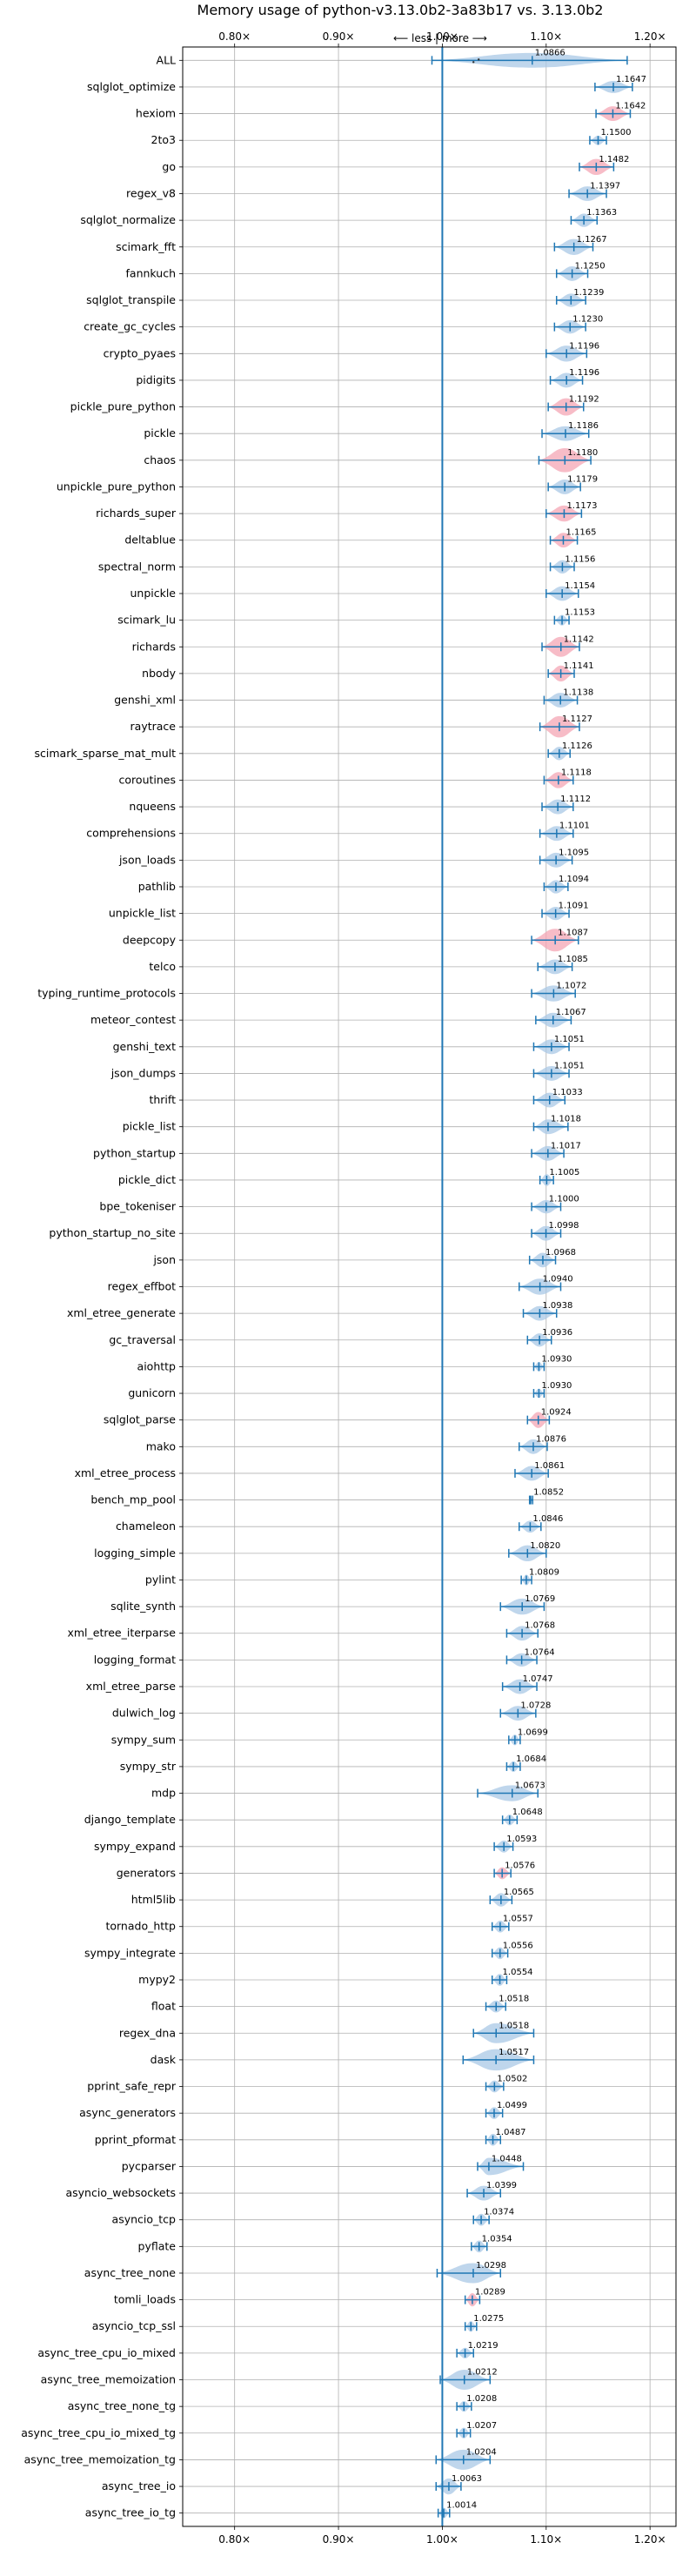 Image resolution: width=696 pixels, height=2576 pixels. What do you see at coordinates (140, 1419) in the screenshot?
I see `category-label: sqlglot_parse` at bounding box center [140, 1419].